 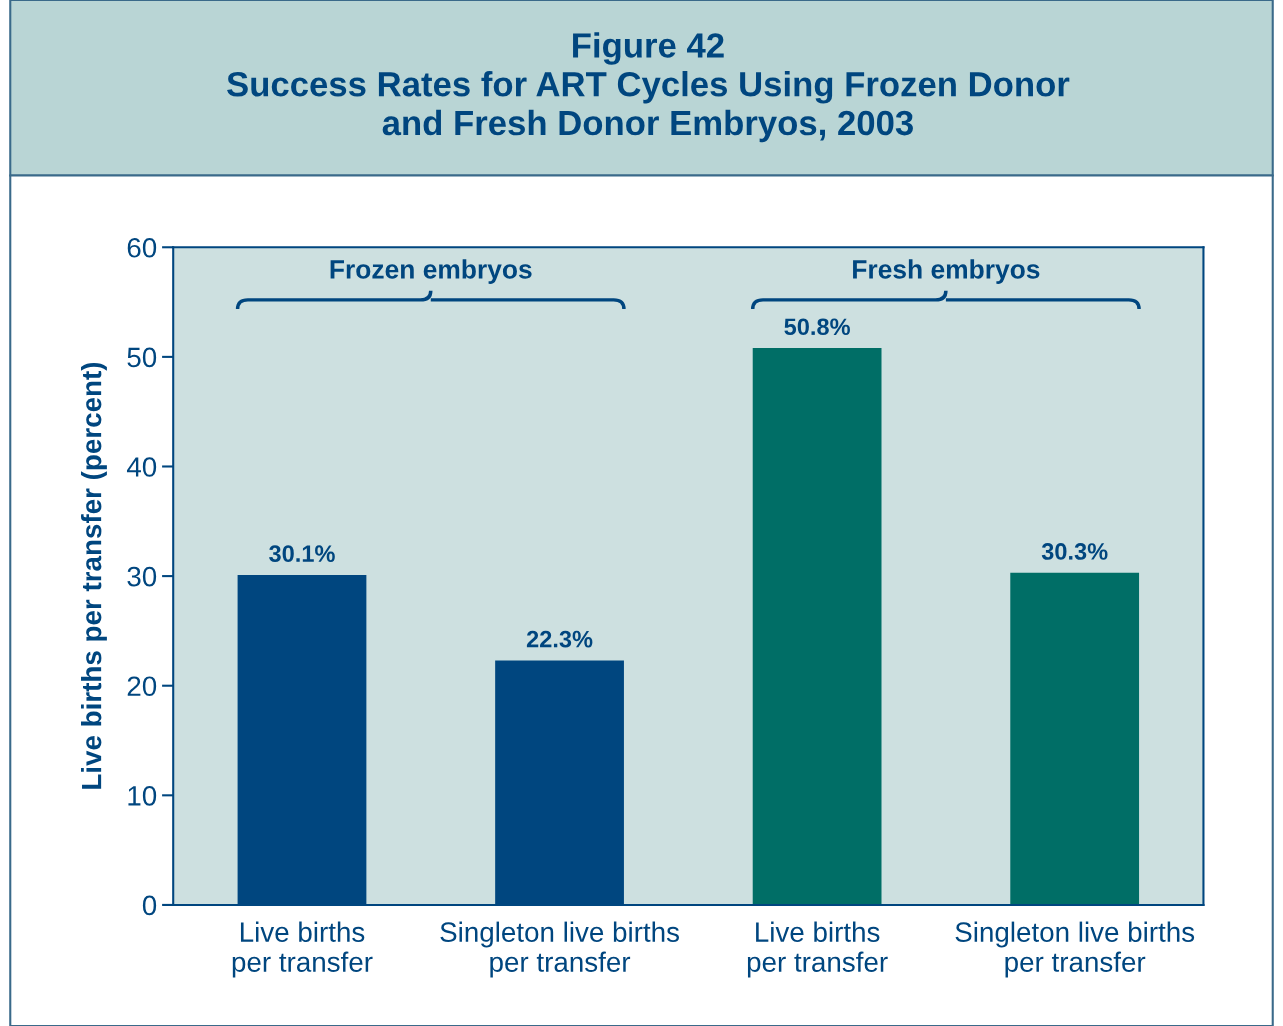 I want to click on data-label: 22.3%, so click(x=559, y=639).